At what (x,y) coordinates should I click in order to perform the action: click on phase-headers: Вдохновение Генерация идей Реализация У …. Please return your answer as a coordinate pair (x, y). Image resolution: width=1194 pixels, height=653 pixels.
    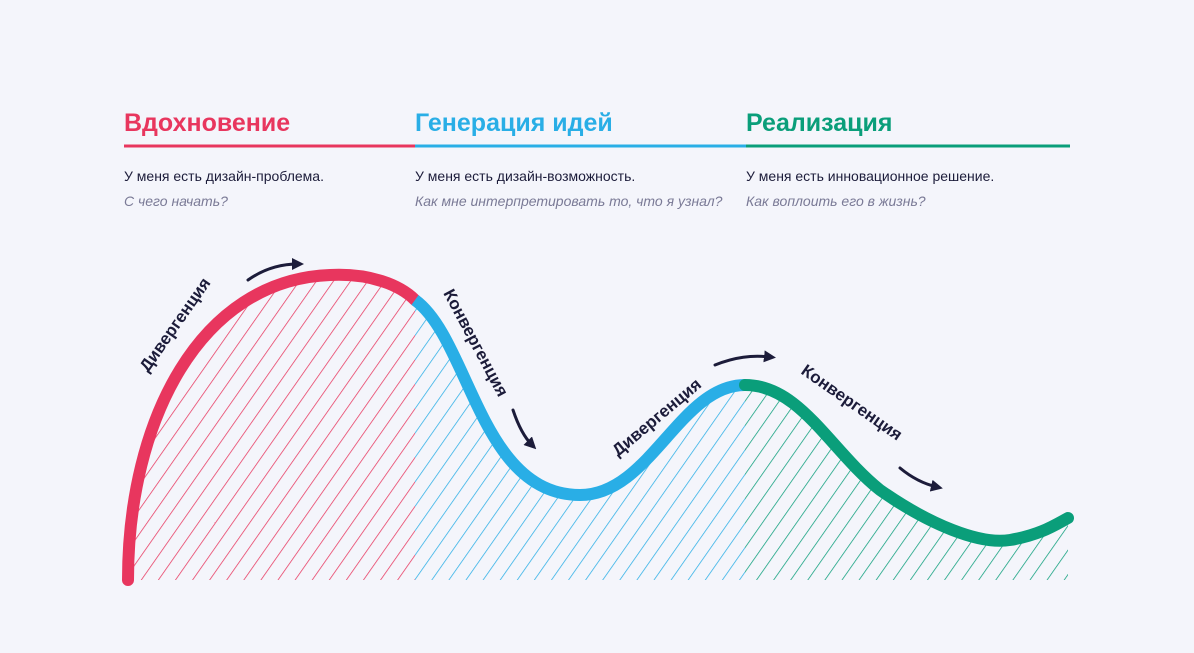
    Looking at the image, I should click on (597, 159).